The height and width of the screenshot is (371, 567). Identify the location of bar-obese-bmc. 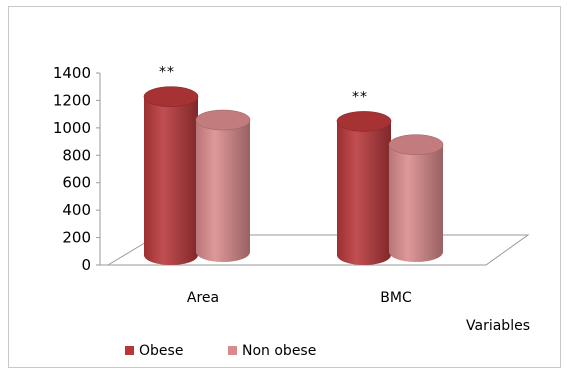
(364, 188).